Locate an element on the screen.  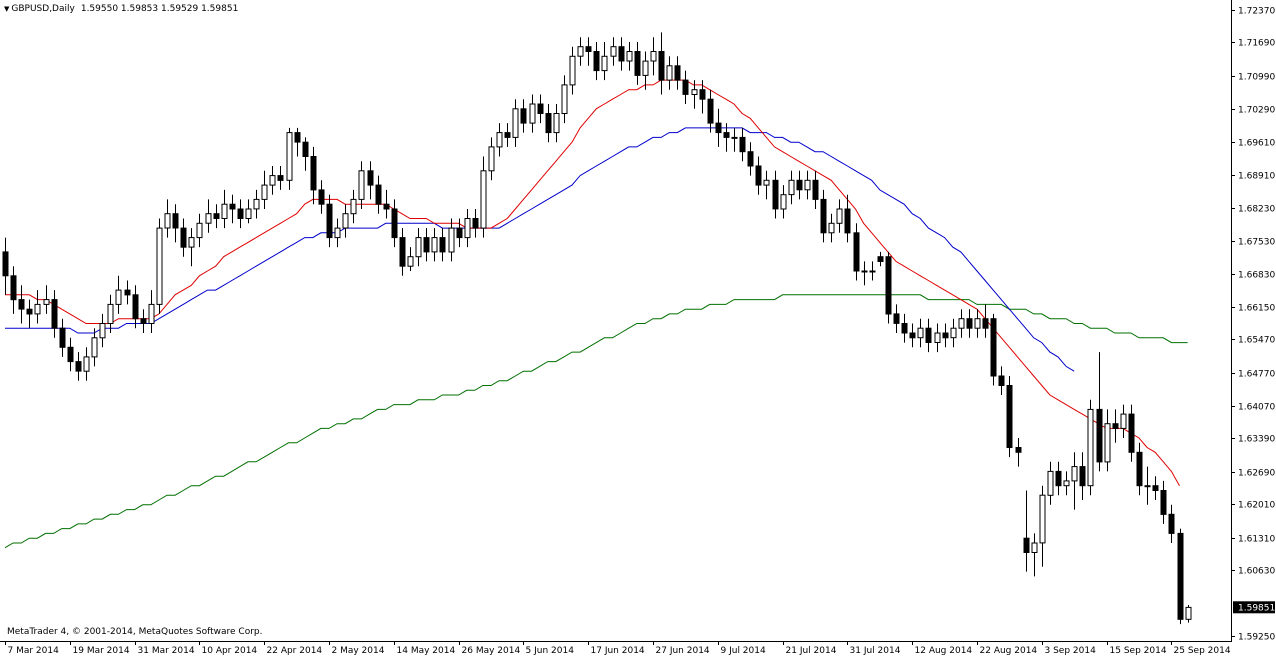
time-tick-label: 5 Jun 2014 is located at coordinates (550, 651).